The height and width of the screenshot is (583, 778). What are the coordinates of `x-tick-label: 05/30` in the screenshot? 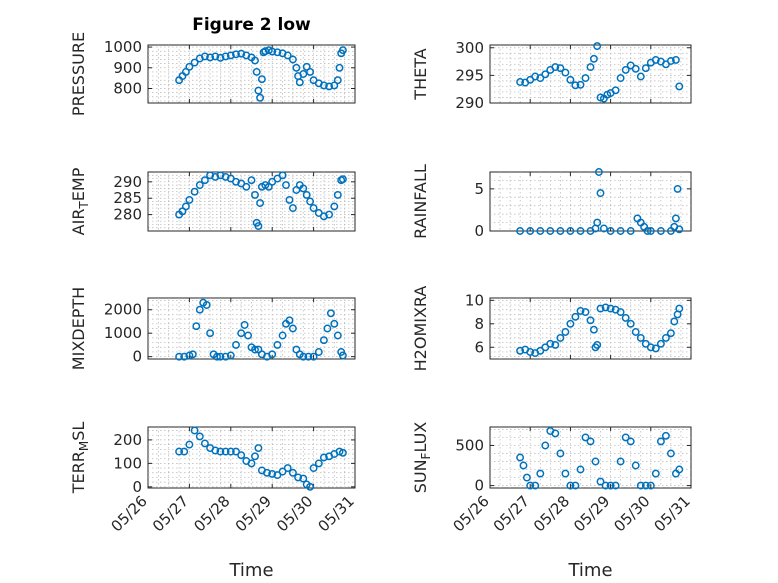 It's located at (631, 513).